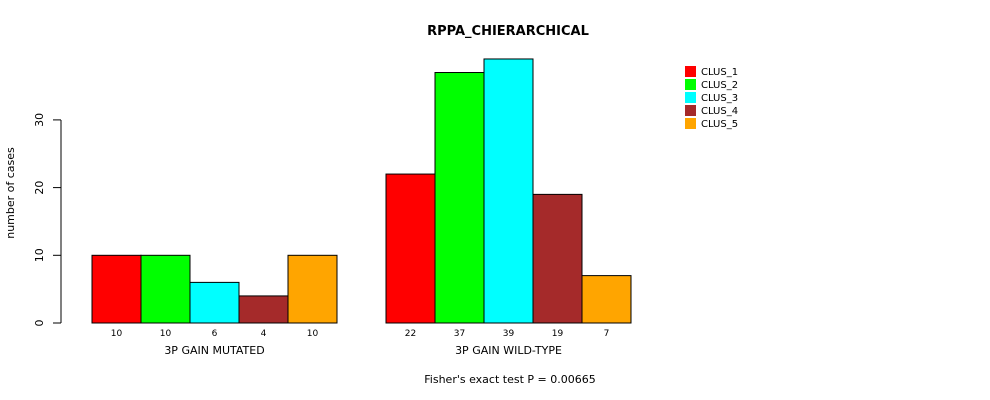 The image size is (990, 400). Describe the element at coordinates (719, 85) in the screenshot. I see `legend-label-clus_2: CLUS_2` at that location.